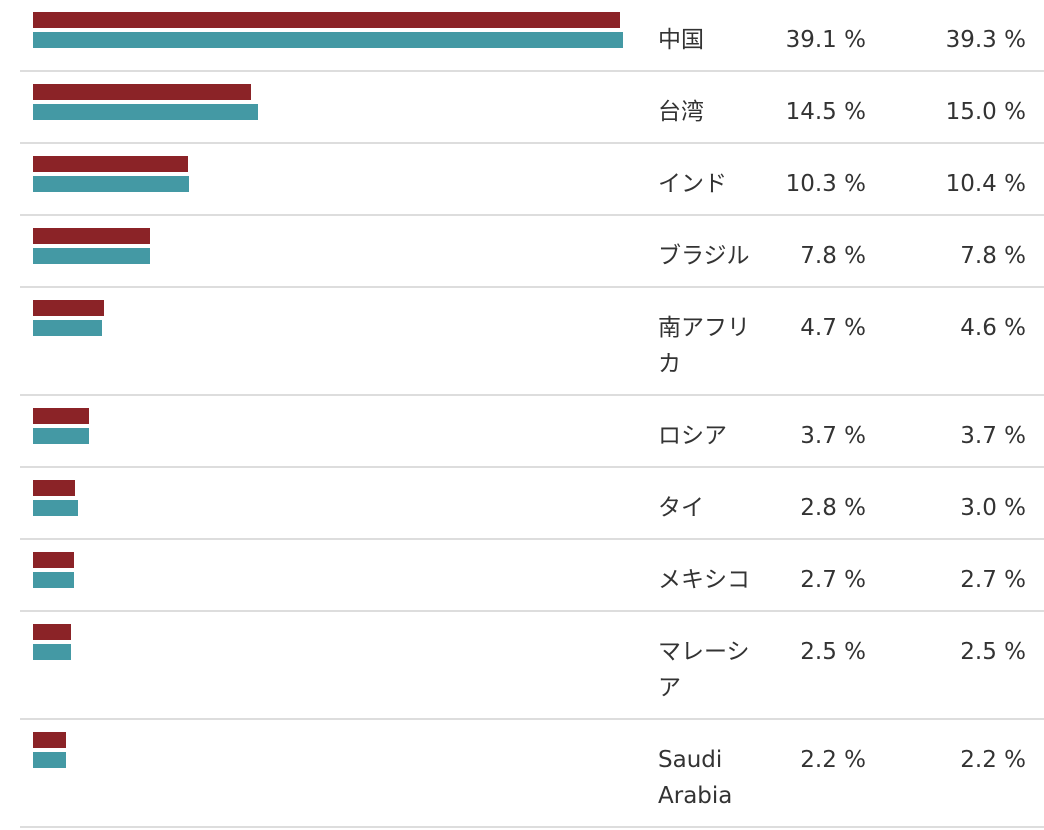 The image size is (1044, 830). I want to click on value-label-series-2: 2.7 %, so click(993, 580).